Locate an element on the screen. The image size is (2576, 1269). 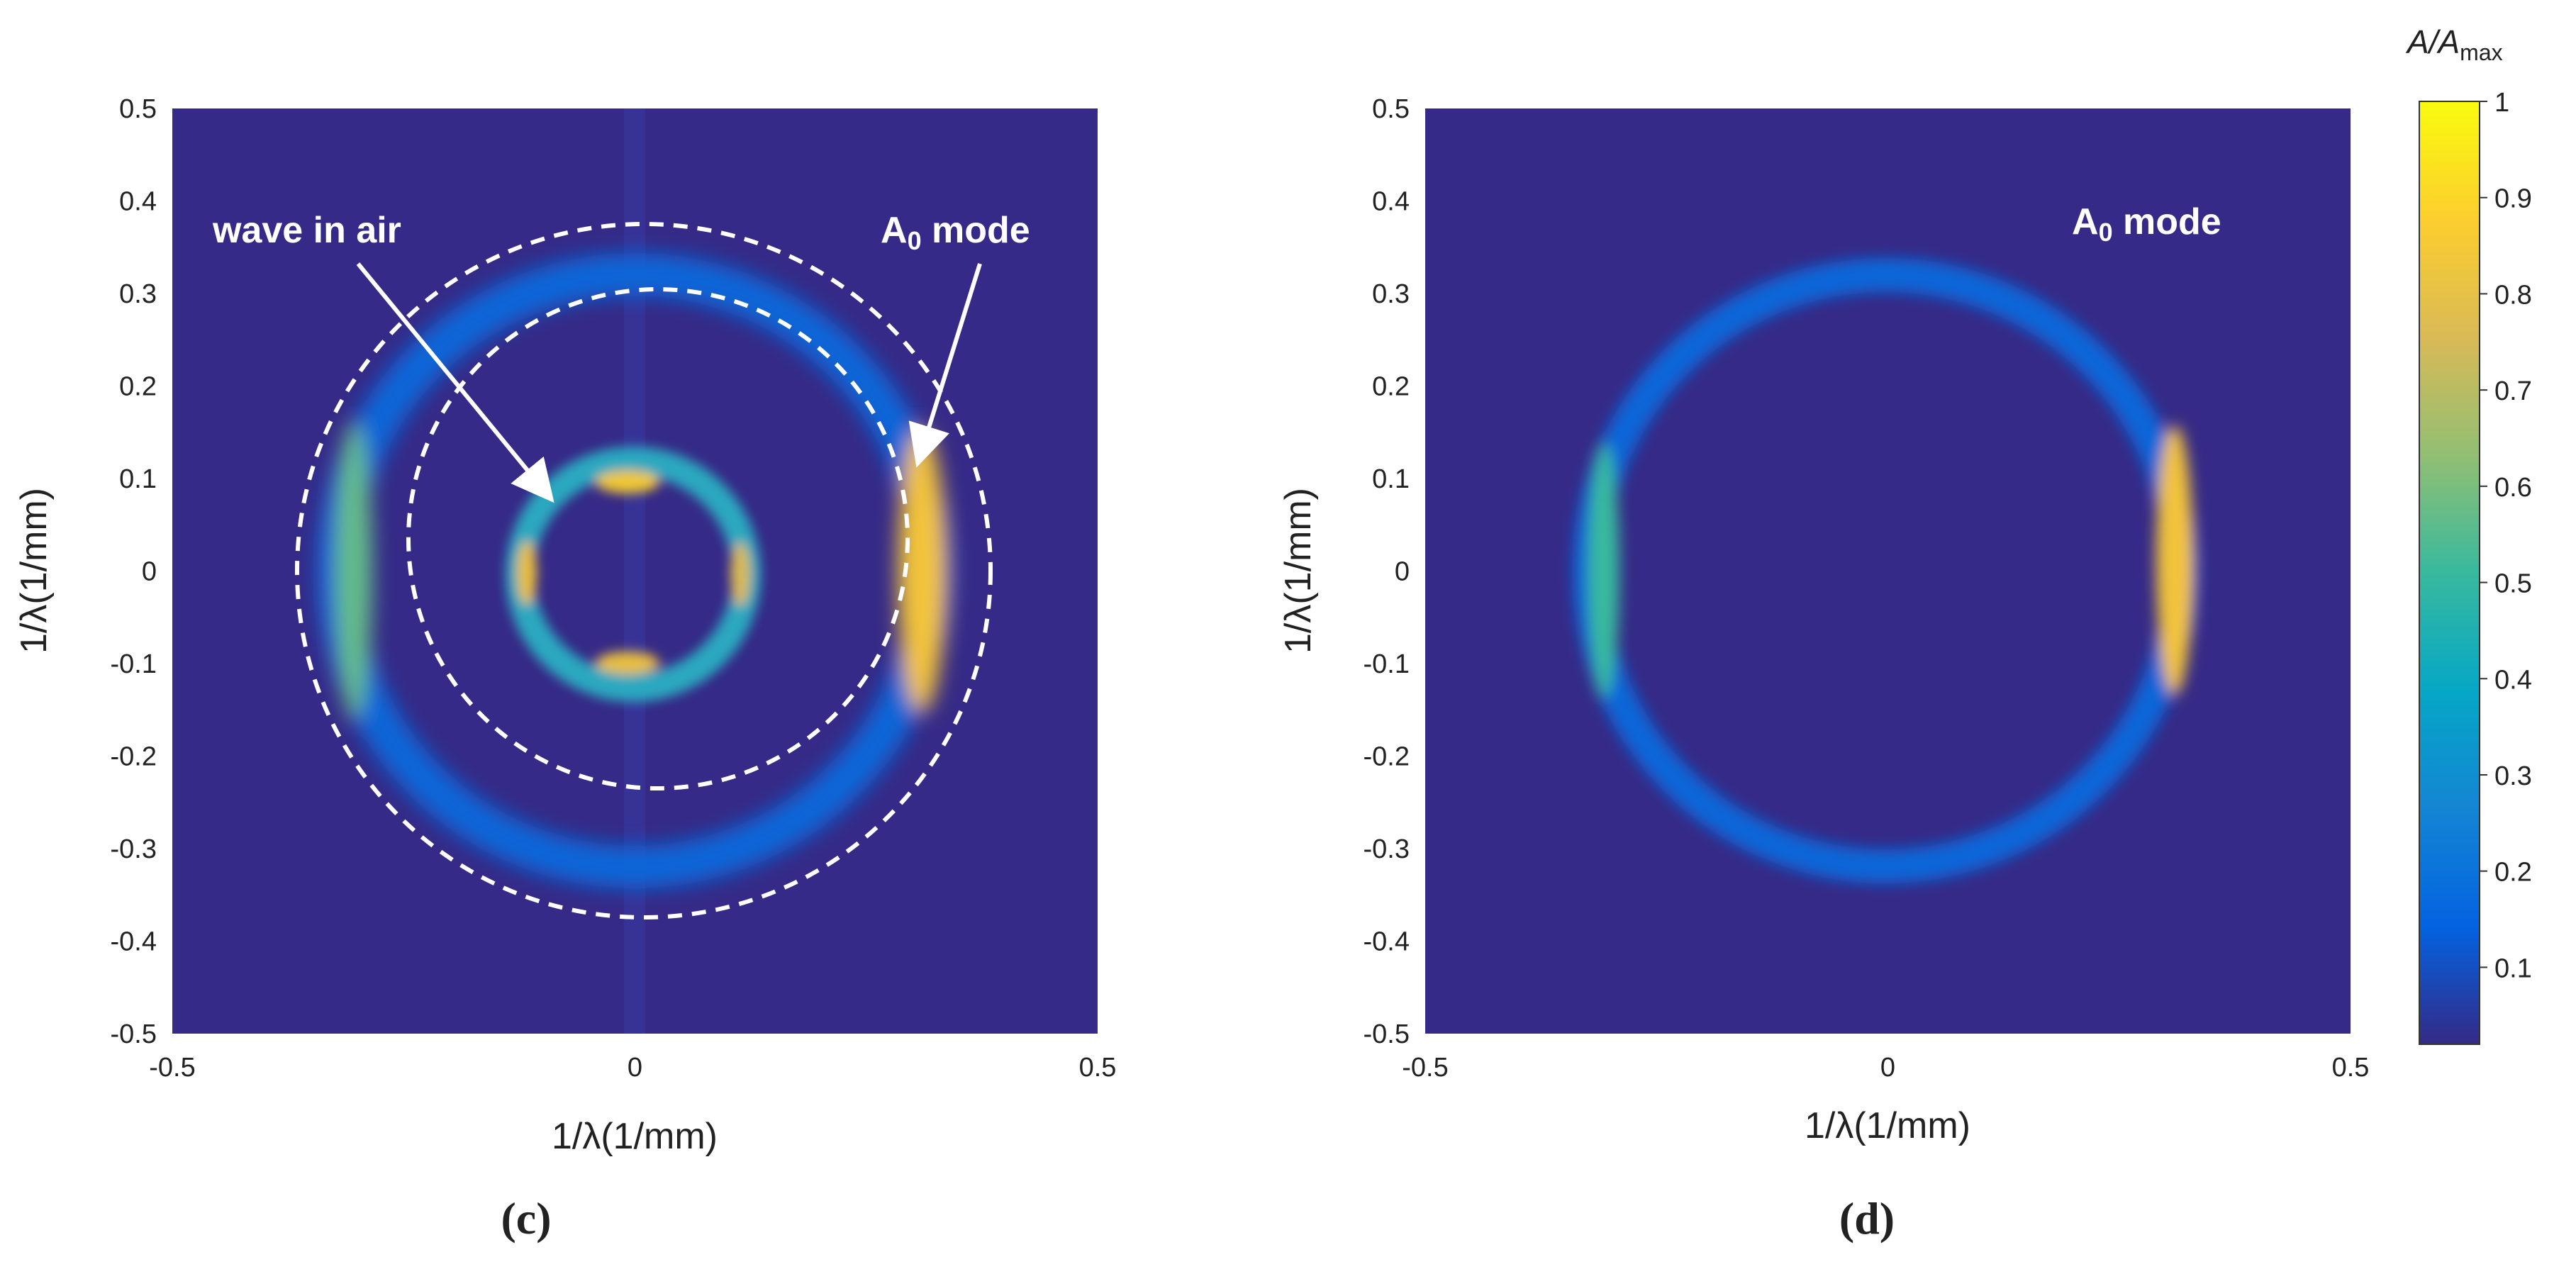
panel-c-annotation-a0-mode: A0 mode is located at coordinates (955, 232).